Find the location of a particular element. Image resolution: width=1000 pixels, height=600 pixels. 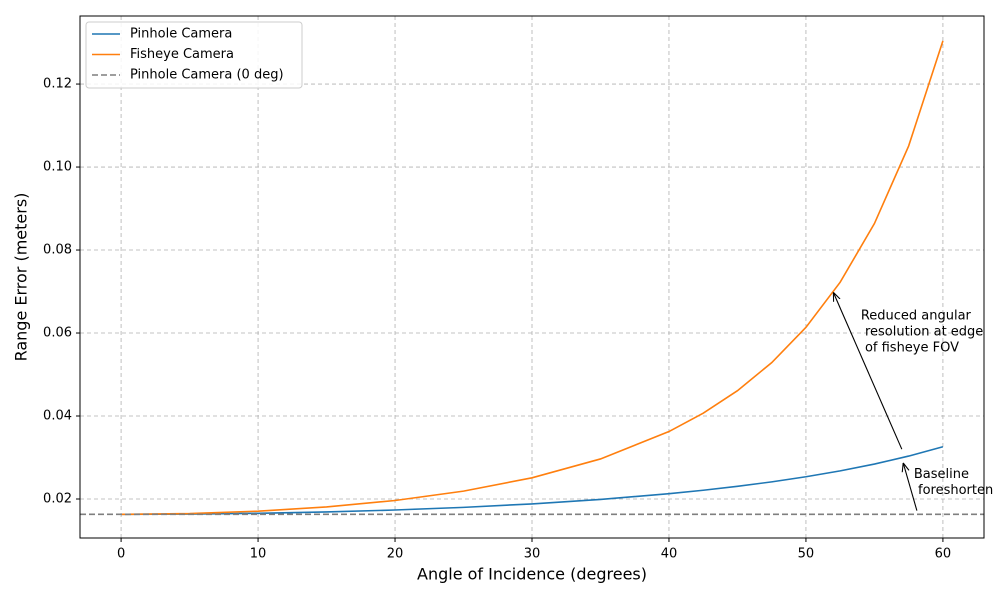

x-axis-label: Angle of Incidence (degrees) is located at coordinates (532, 574).